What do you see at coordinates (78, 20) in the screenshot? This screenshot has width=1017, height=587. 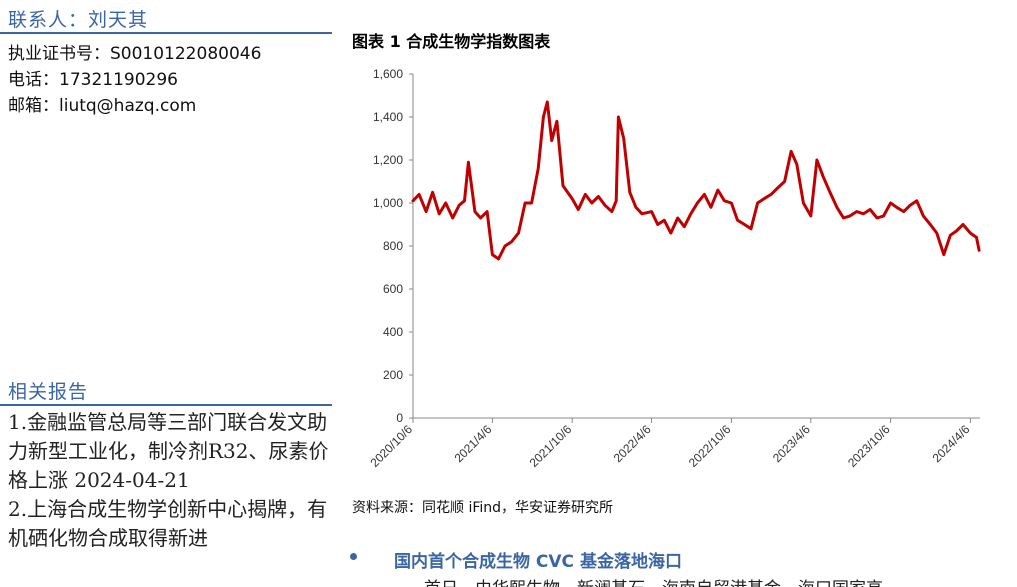 I see `contact-title: 联系人：刘天其` at bounding box center [78, 20].